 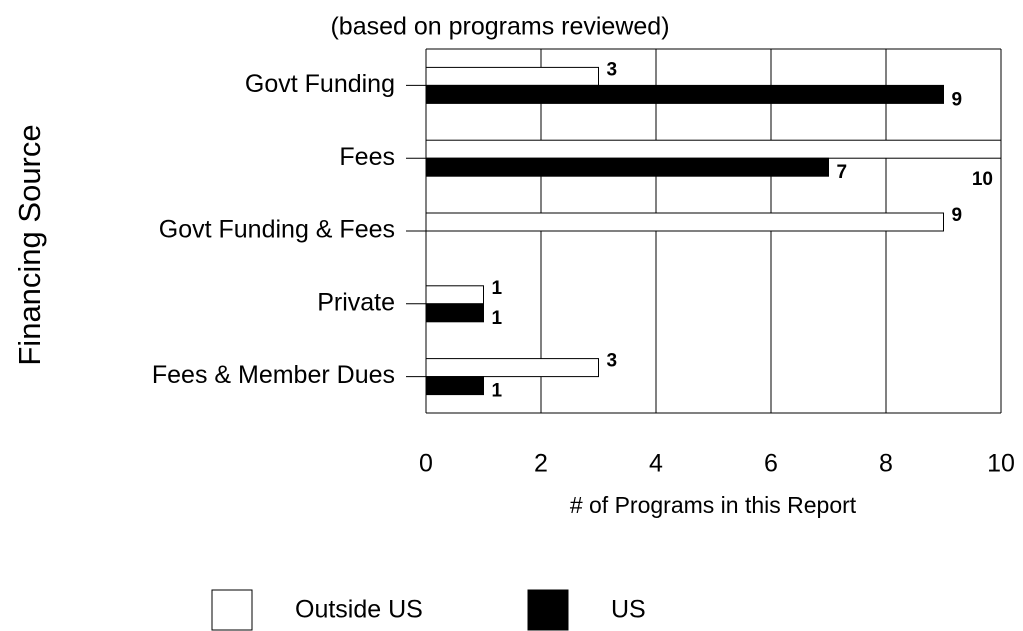 I want to click on y-tick-label: Private, so click(x=356, y=302).